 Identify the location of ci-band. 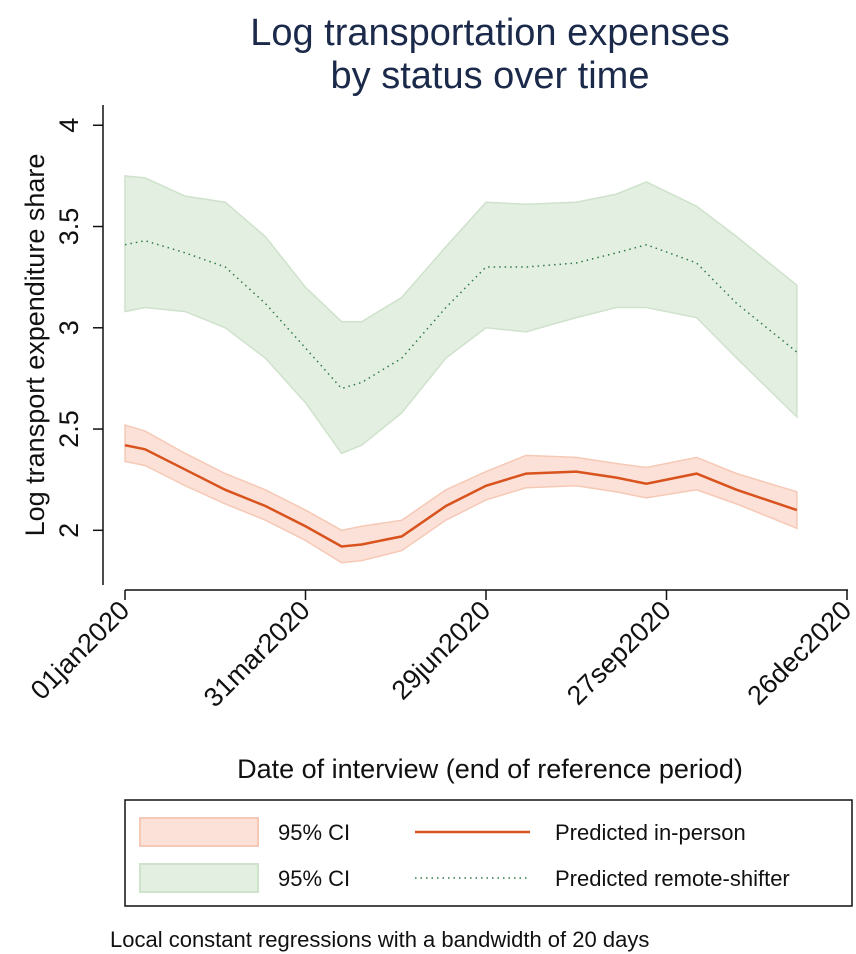
(461, 493).